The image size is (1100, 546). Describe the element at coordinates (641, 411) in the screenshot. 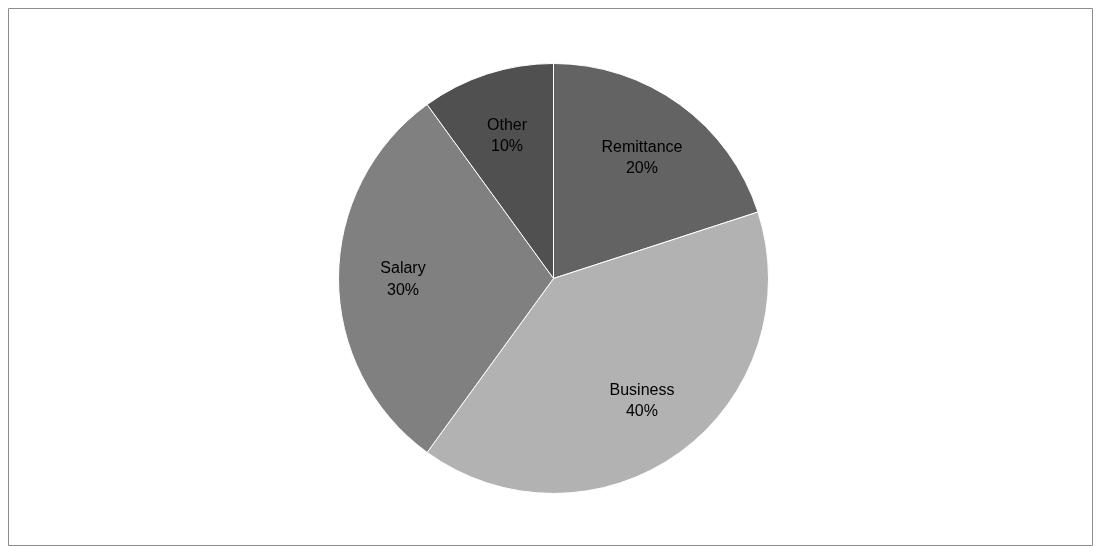

I see `data-label: 40%` at that location.